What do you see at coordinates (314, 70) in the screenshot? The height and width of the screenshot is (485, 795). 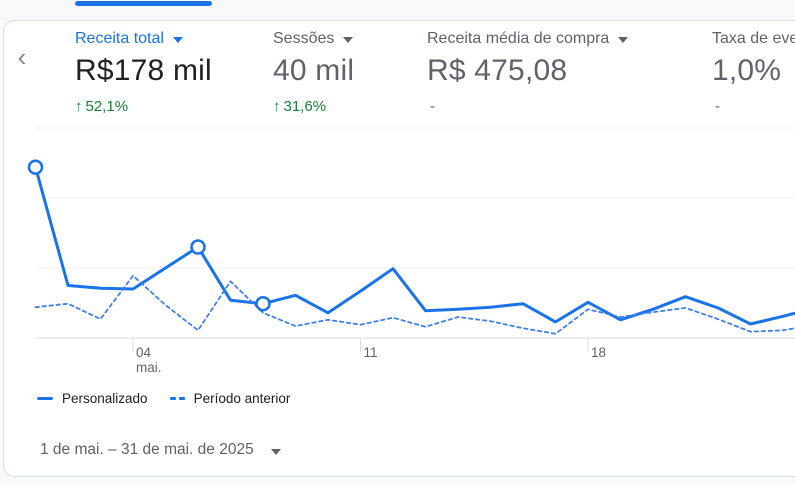 I see `metric-value: 40 mil` at bounding box center [314, 70].